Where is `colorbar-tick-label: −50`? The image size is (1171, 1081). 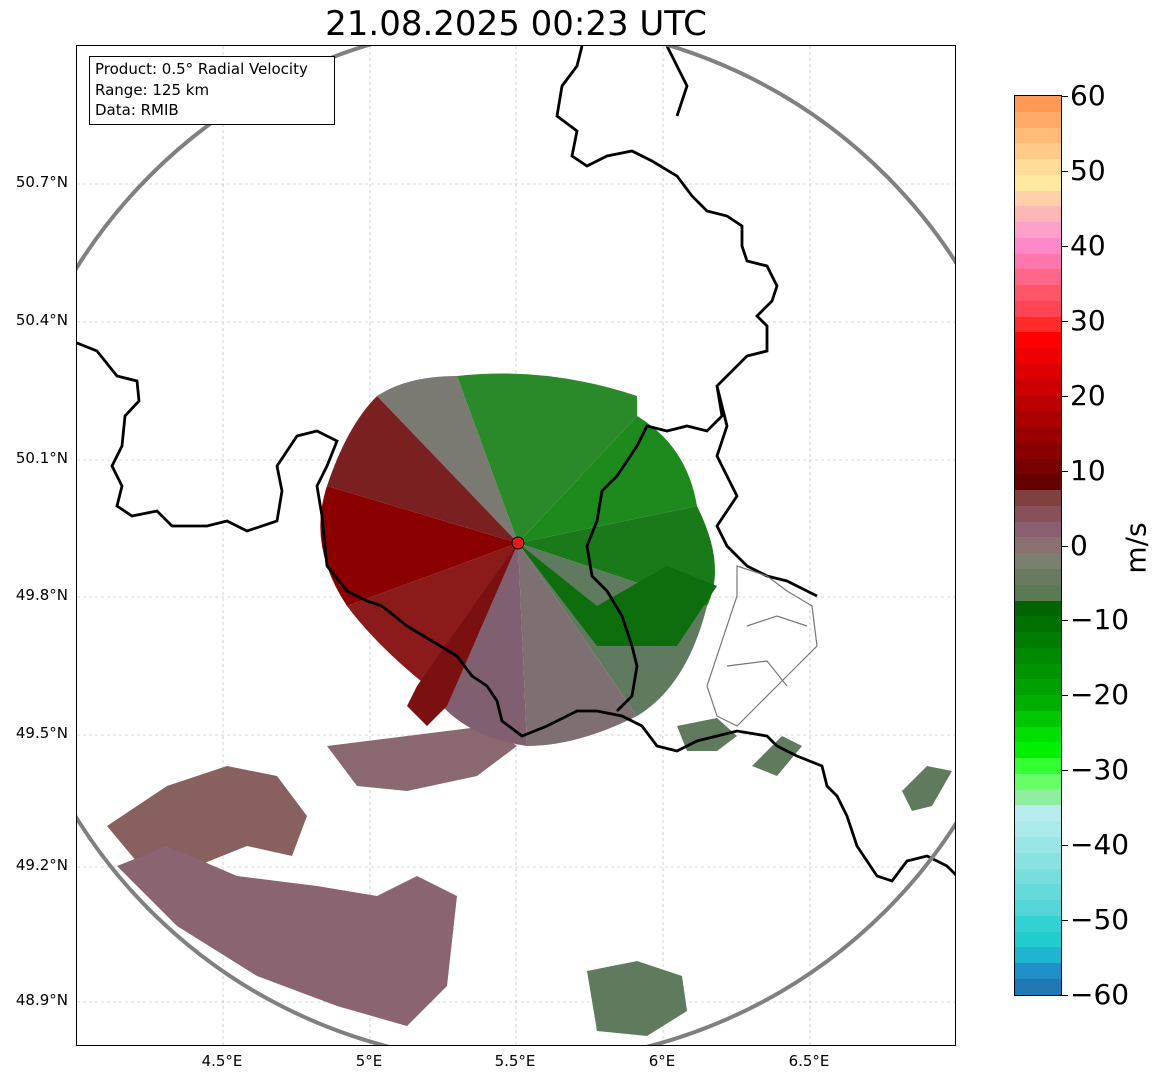
colorbar-tick-label: −50 is located at coordinates (1100, 920).